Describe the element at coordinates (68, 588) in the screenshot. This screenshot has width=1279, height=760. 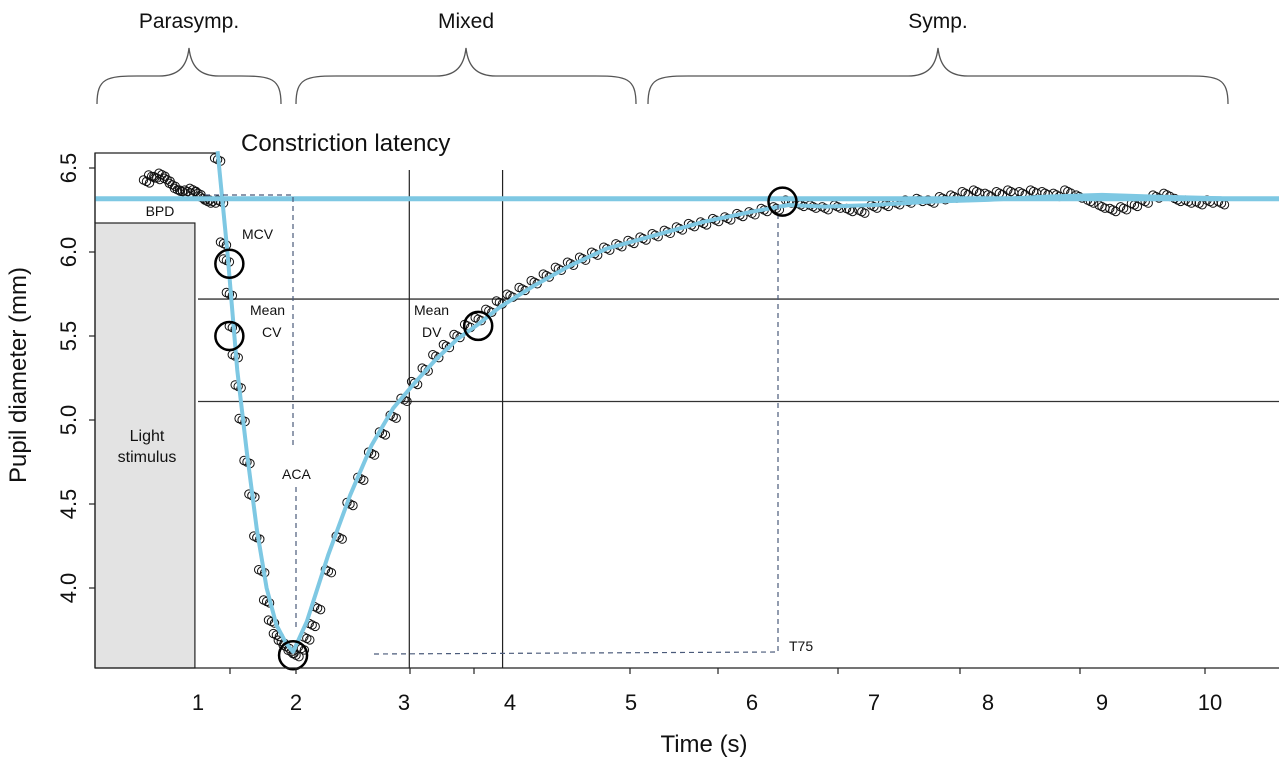
I see `y-tick-label: 4.0` at that location.